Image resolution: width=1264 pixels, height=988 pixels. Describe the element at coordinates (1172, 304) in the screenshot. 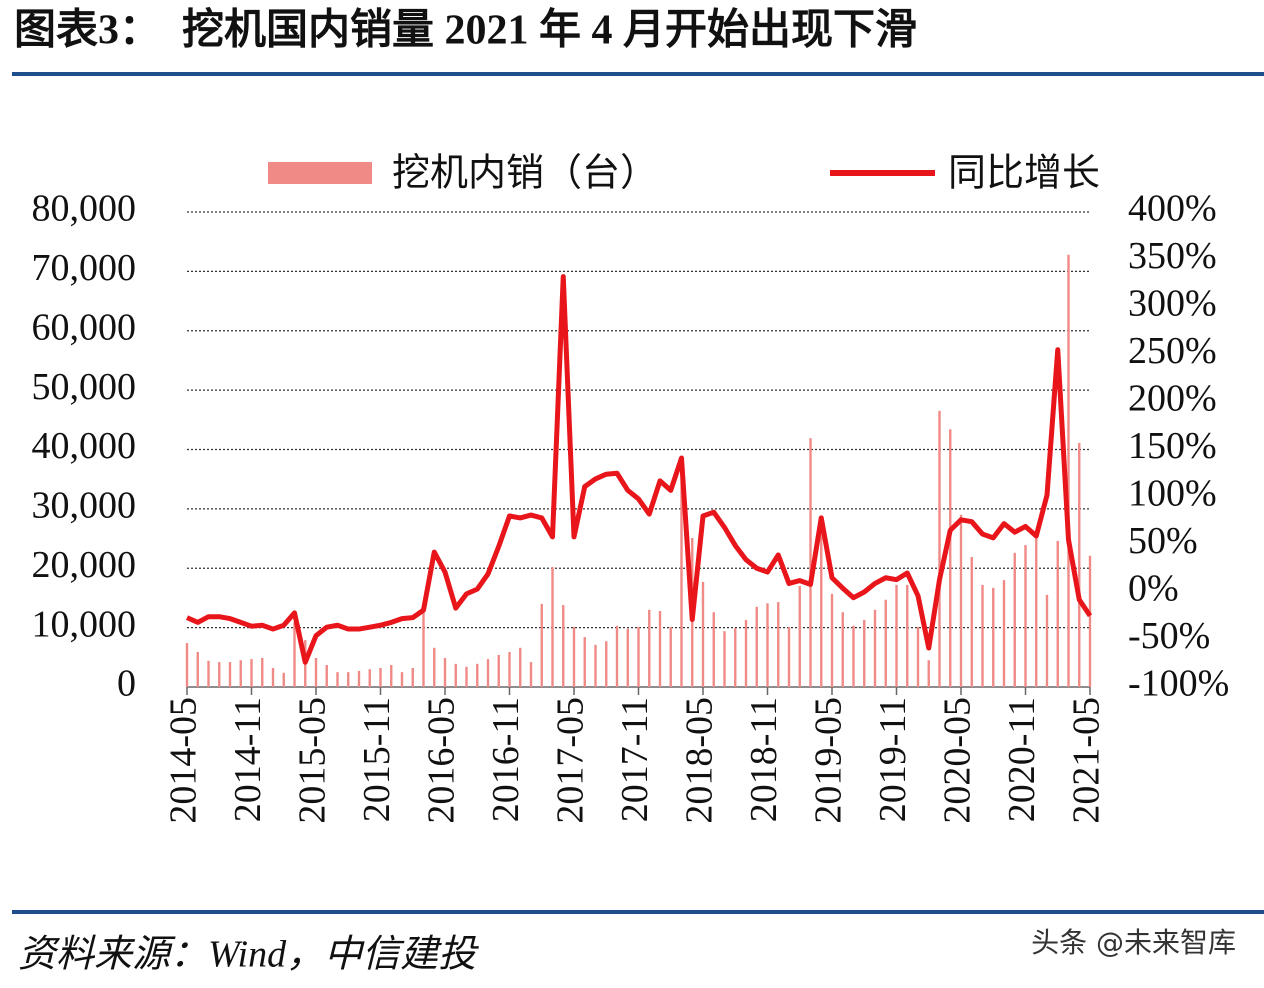

I see `y2-tick-label: 300%` at that location.